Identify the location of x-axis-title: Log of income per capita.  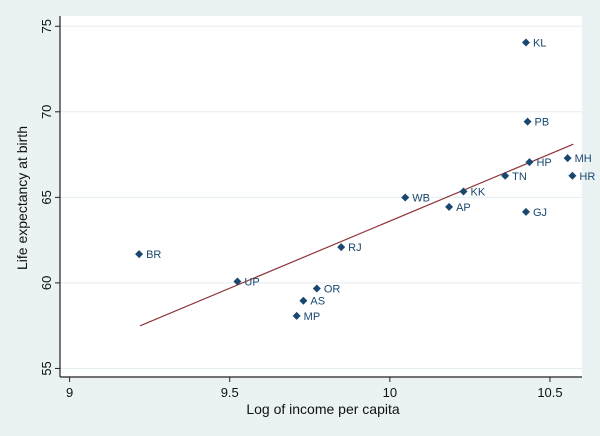
(323, 409).